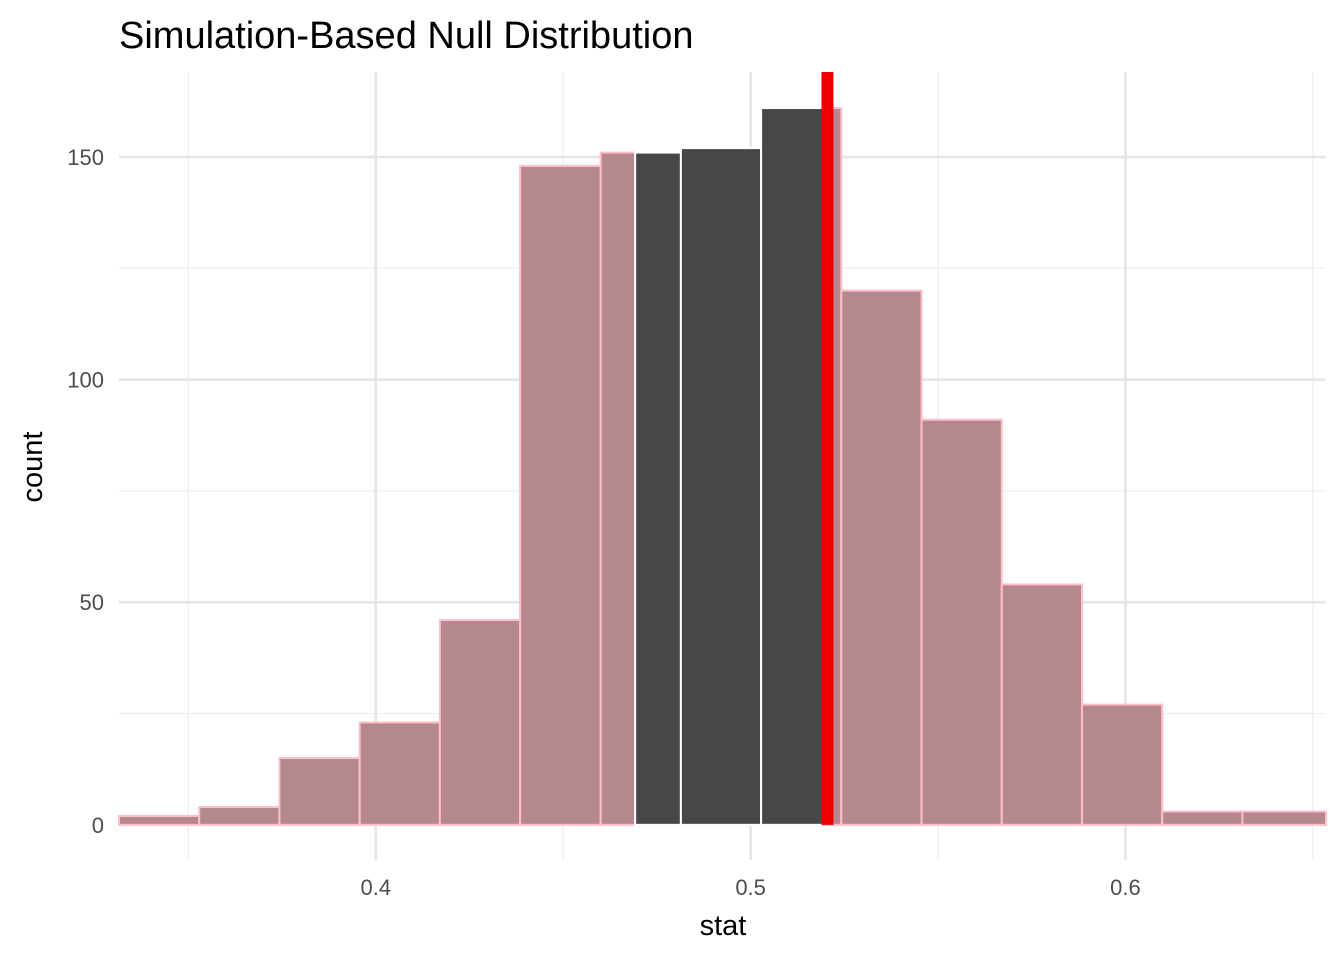 The width and height of the screenshot is (1344, 960). I want to click on x-tick-label: 0.4, so click(375, 887).